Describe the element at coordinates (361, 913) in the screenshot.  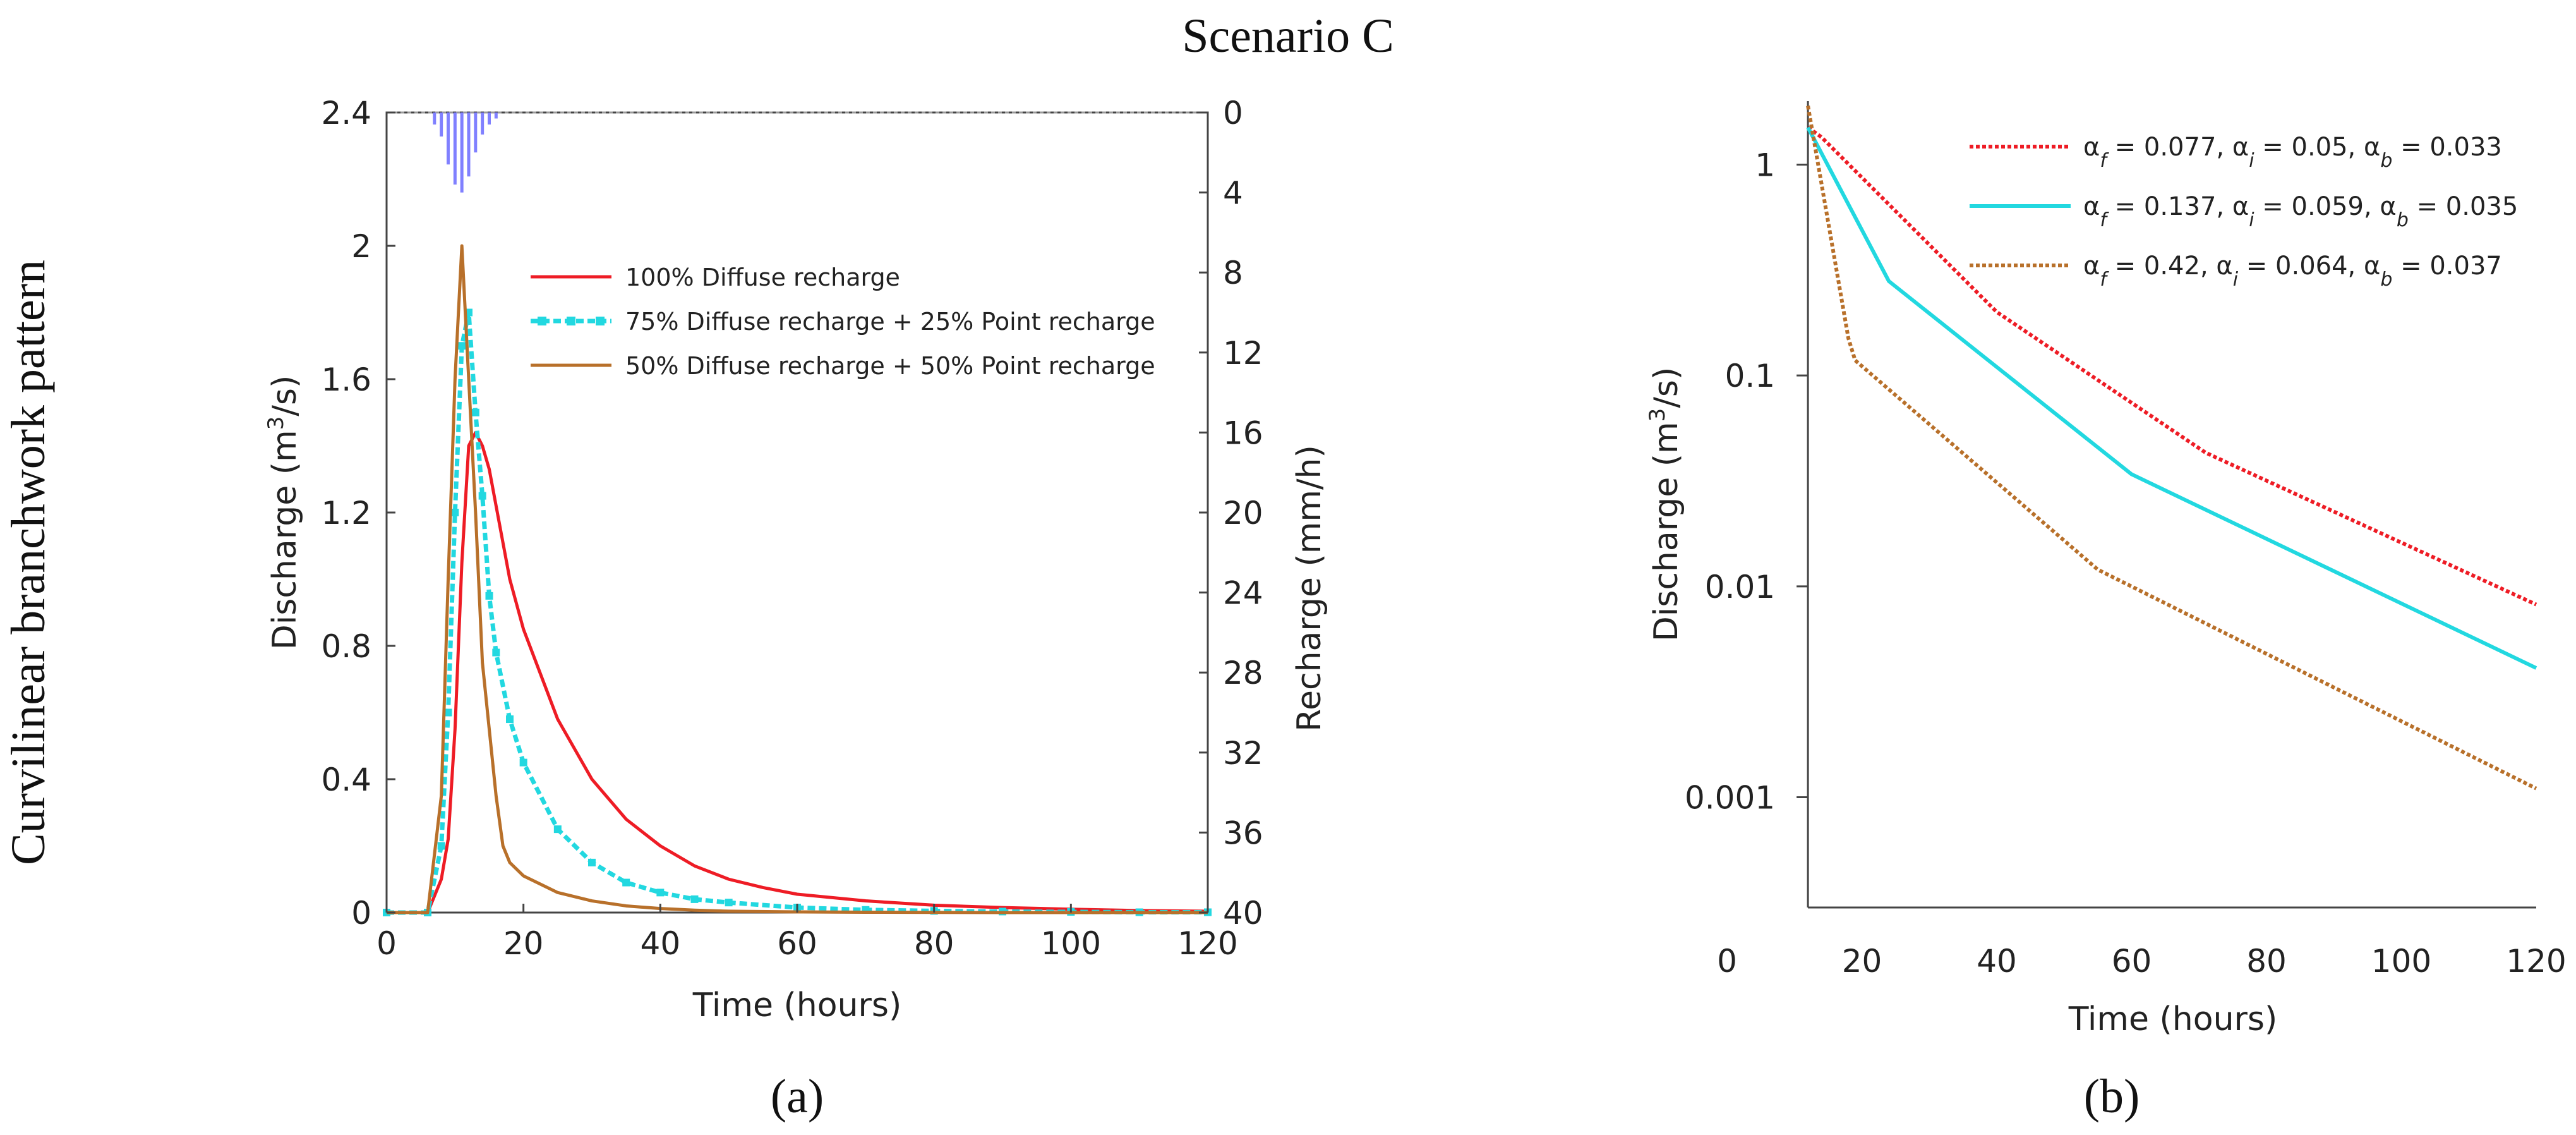
I see `y-tick-label: 0` at that location.